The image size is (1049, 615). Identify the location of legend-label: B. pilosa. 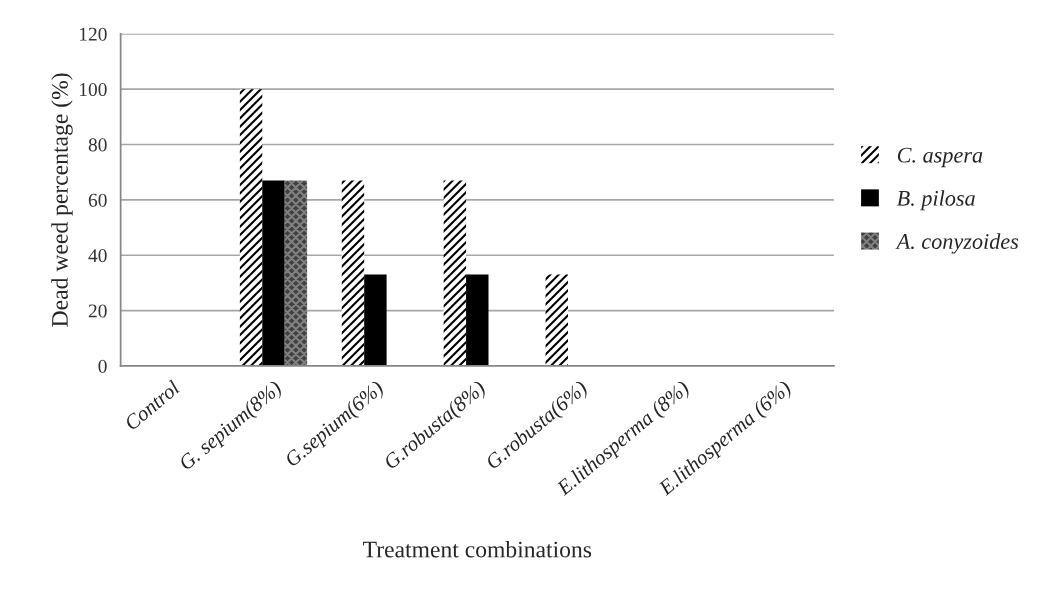
(935, 200).